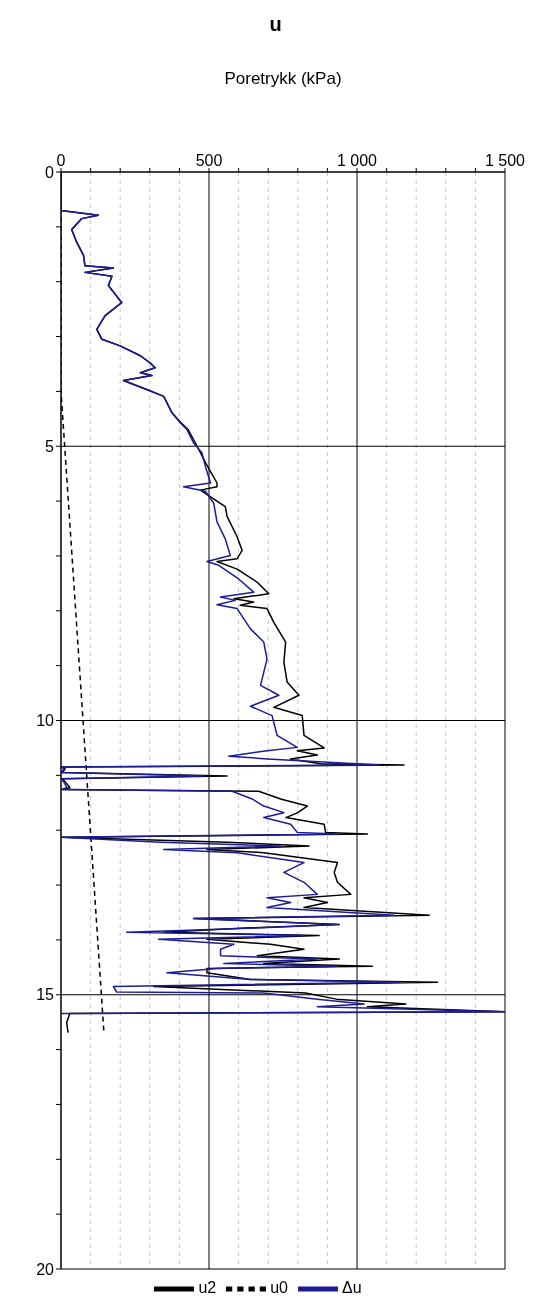 The image size is (551, 1305). What do you see at coordinates (45, 721) in the screenshot?
I see `y-tick-label: 10` at bounding box center [45, 721].